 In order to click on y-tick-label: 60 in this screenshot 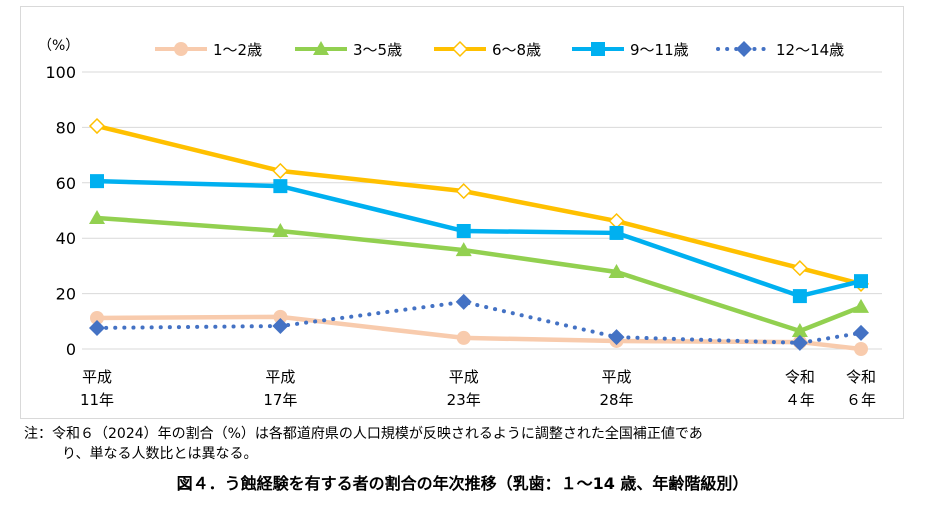, I will do `click(66, 183)`.